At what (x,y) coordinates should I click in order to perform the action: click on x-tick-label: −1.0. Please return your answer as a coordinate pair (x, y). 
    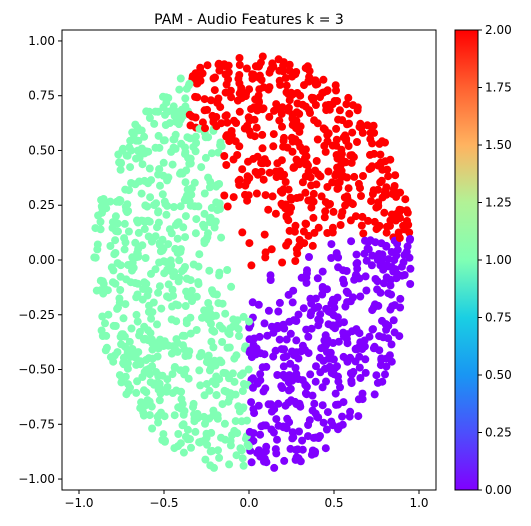
    Looking at the image, I should click on (78, 503).